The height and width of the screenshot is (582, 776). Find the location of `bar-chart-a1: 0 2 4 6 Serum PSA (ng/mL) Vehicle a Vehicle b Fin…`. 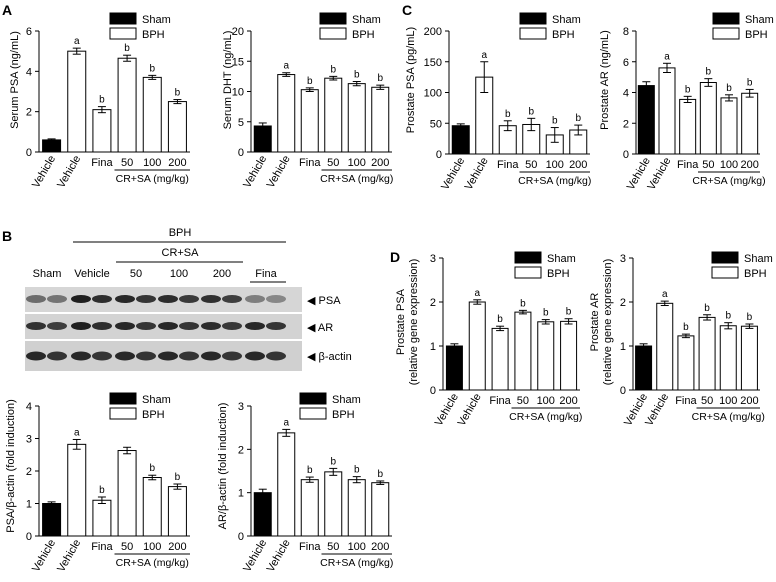

bar-chart-a1: 0 2 4 6 Serum PSA (ng/mL) Vehicle a Vehicle b Fin… is located at coordinates (99, 101).